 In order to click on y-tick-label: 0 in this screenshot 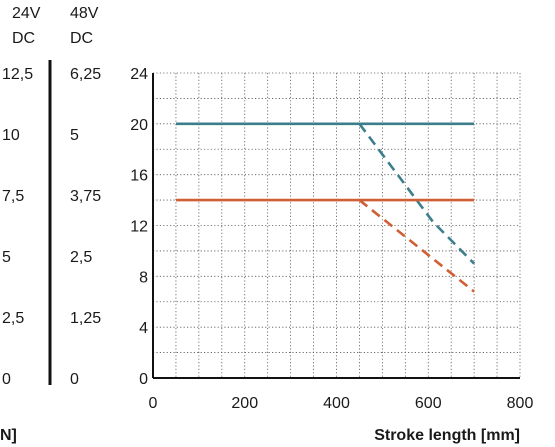, I will do `click(143, 379)`.